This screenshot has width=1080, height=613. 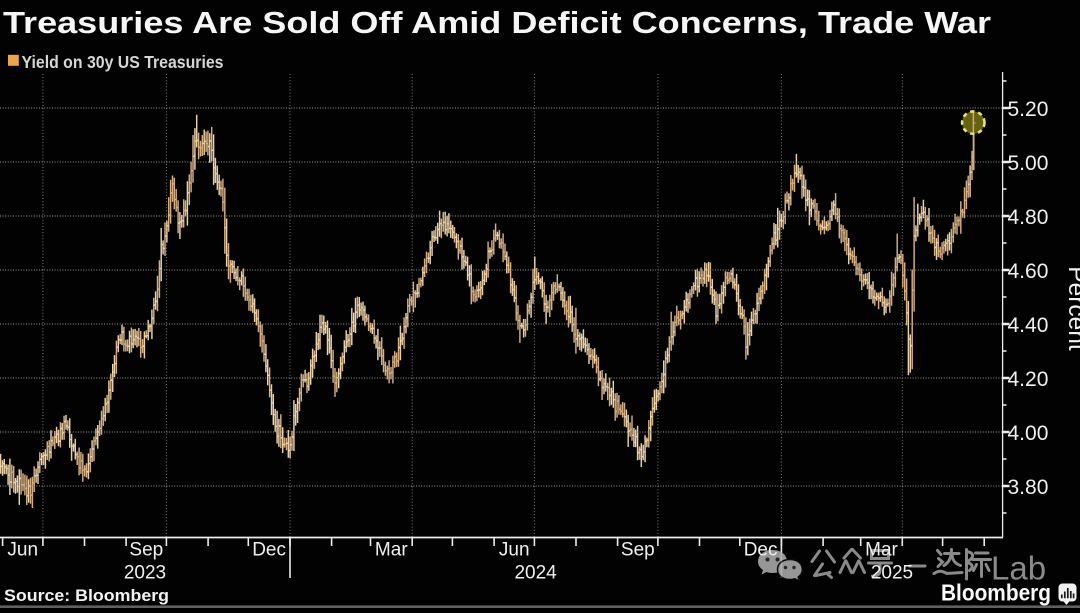 I want to click on svg-text: Lab, so click(x=1018, y=568).